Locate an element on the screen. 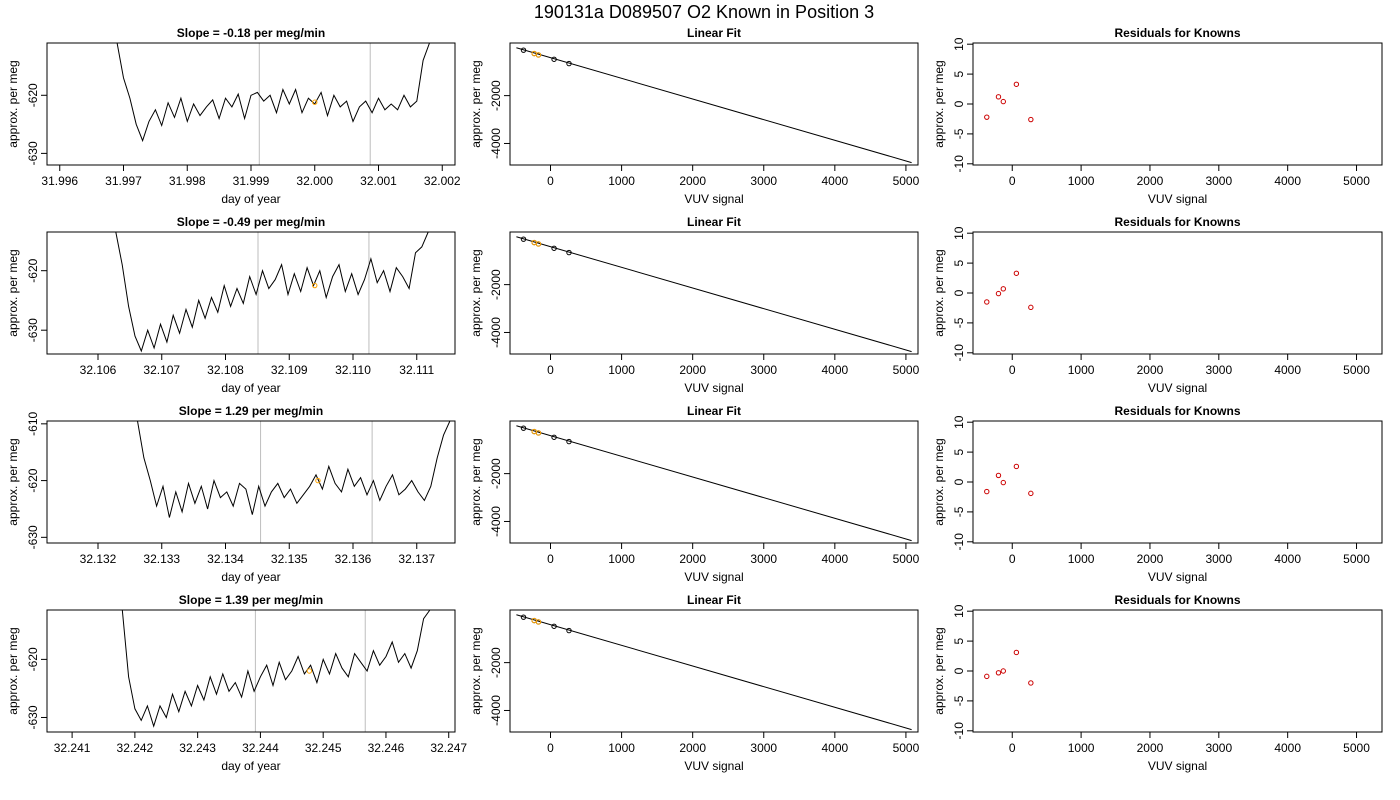 The height and width of the screenshot is (800, 1400). x-tick-label: 32.111 is located at coordinates (416, 370).